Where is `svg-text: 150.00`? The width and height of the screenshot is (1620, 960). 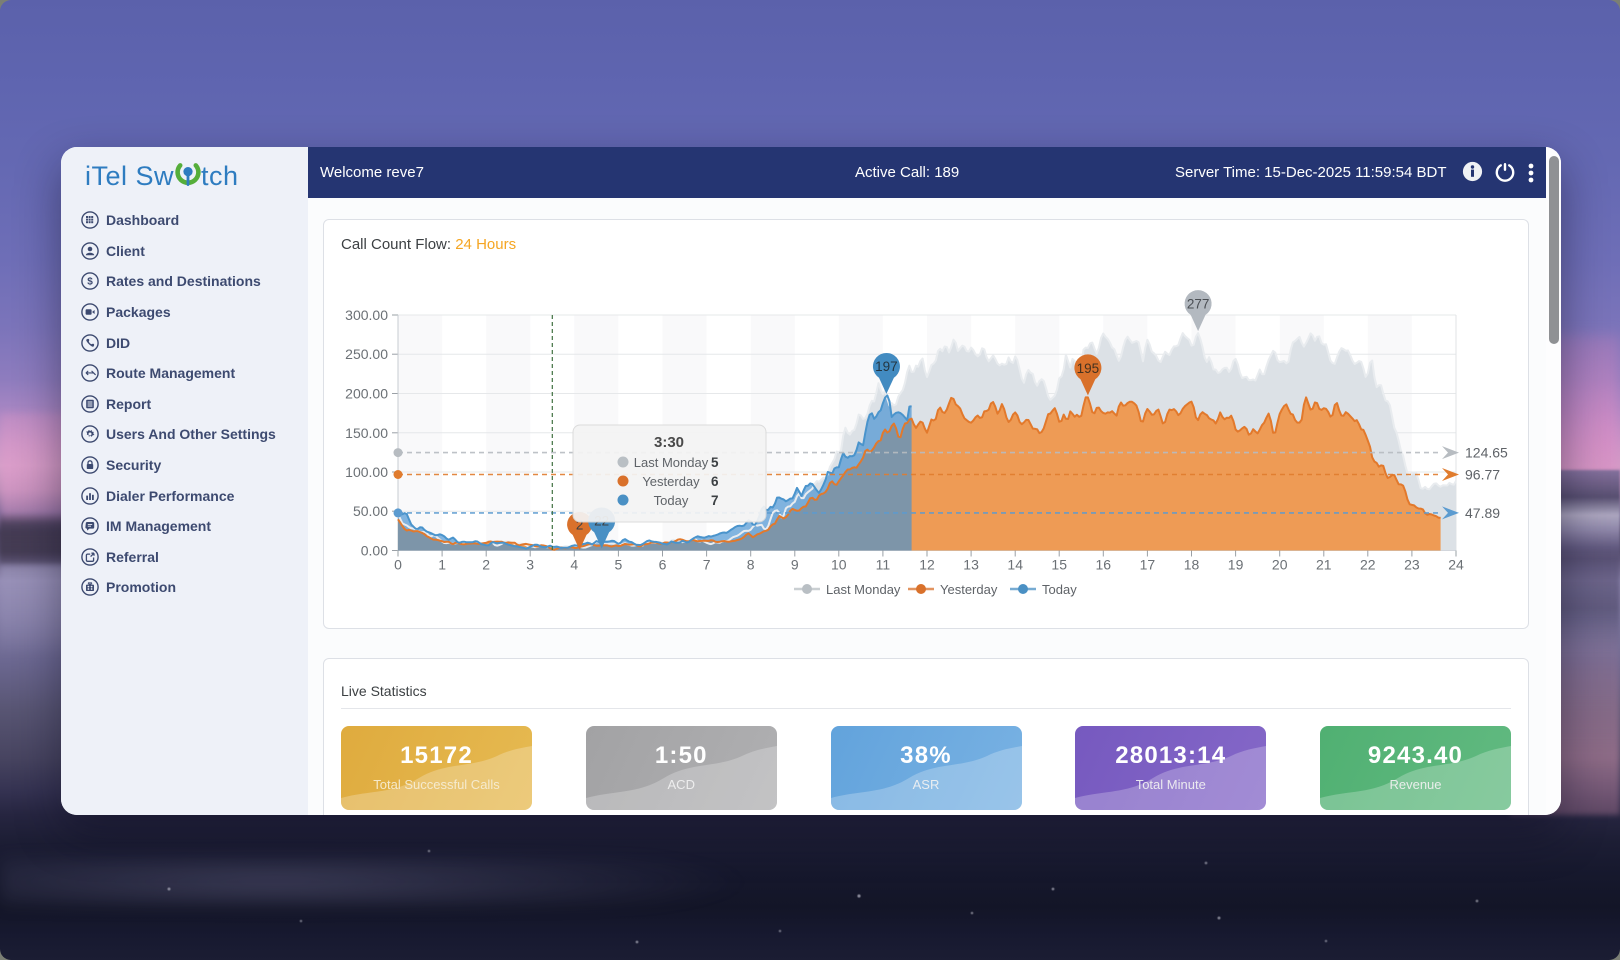
svg-text: 150.00 is located at coordinates (366, 433).